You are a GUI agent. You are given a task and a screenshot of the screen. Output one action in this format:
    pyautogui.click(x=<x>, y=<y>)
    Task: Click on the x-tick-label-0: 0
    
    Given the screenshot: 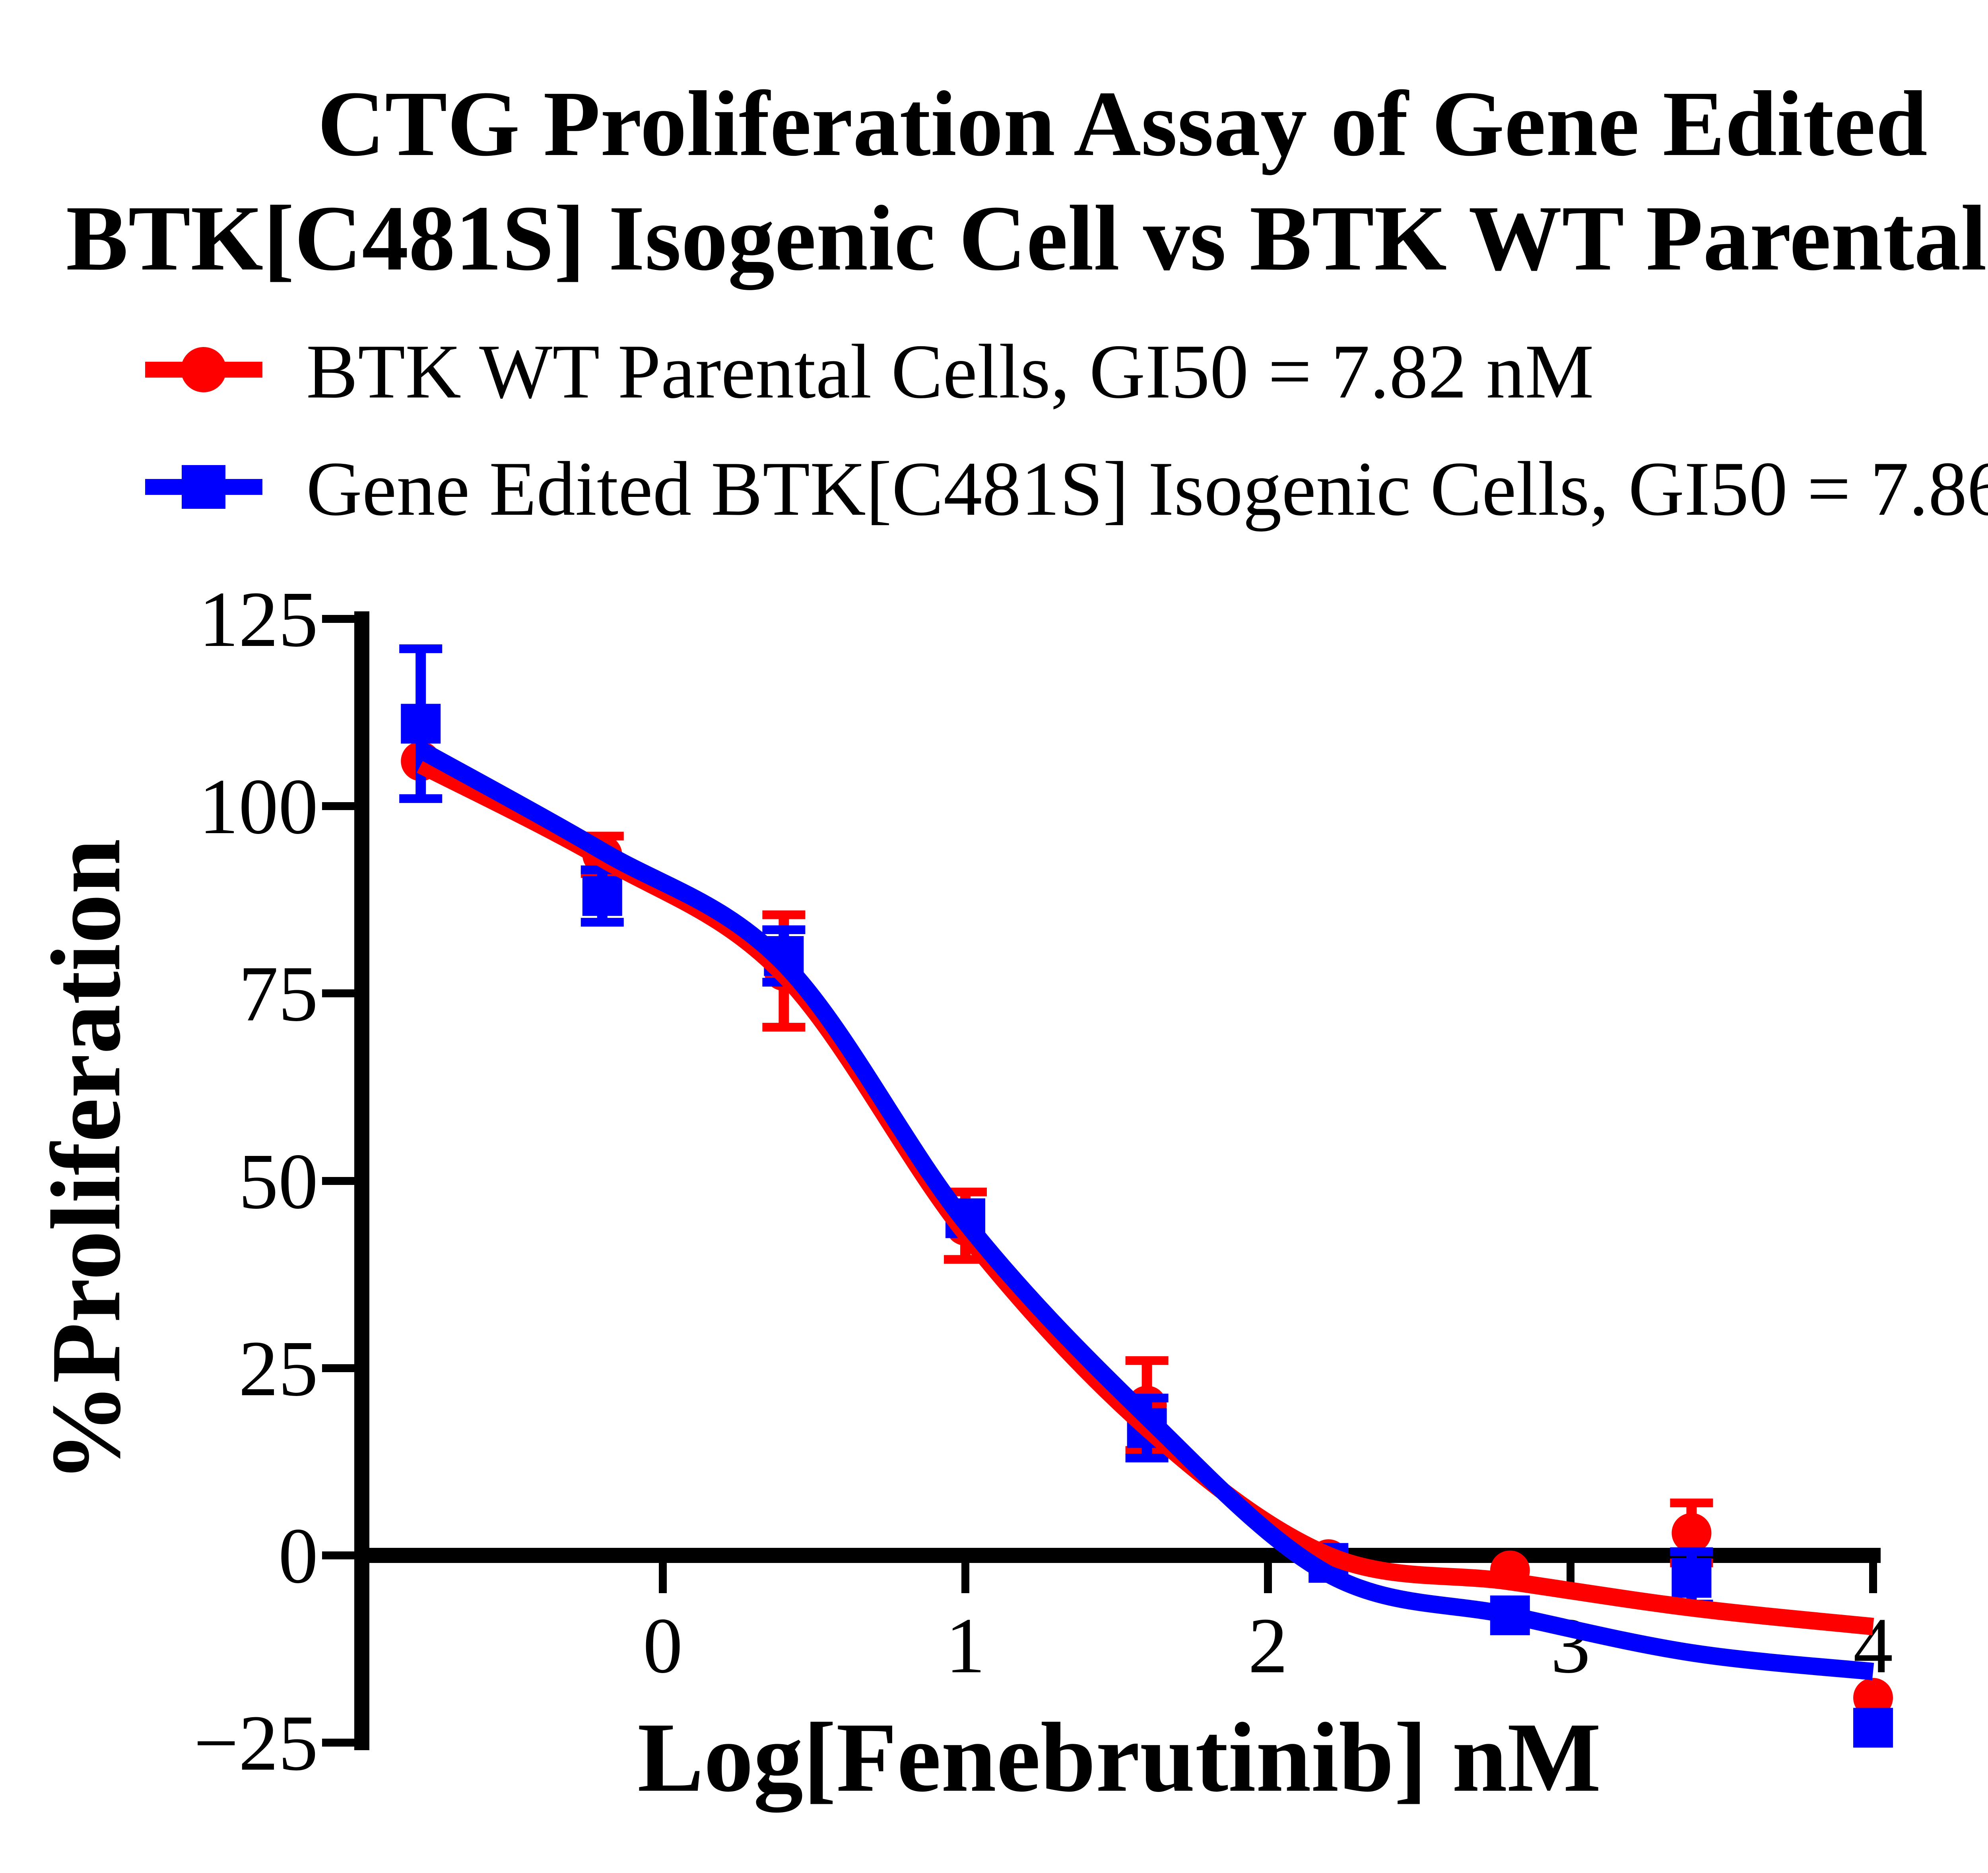 What is the action you would take?
    pyautogui.click(x=663, y=1646)
    